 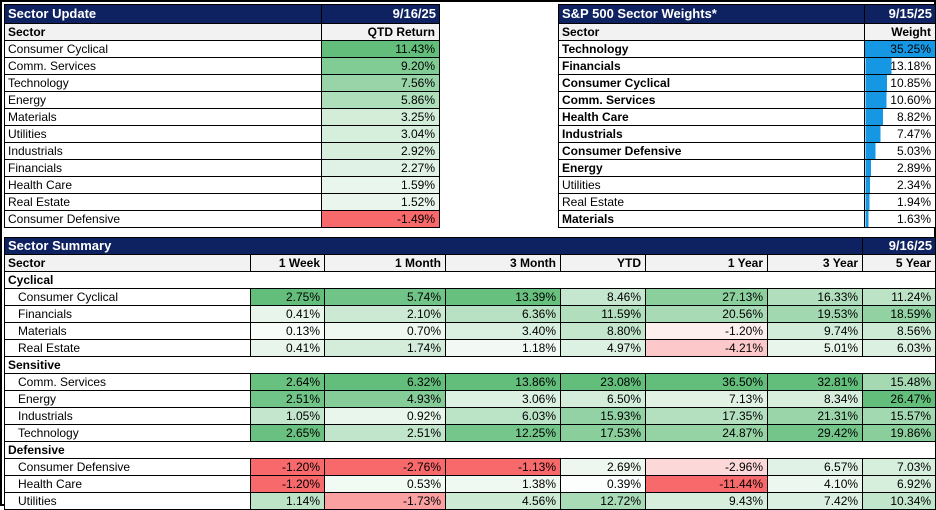 What do you see at coordinates (469, 450) in the screenshot?
I see `group-row: Defensive` at bounding box center [469, 450].